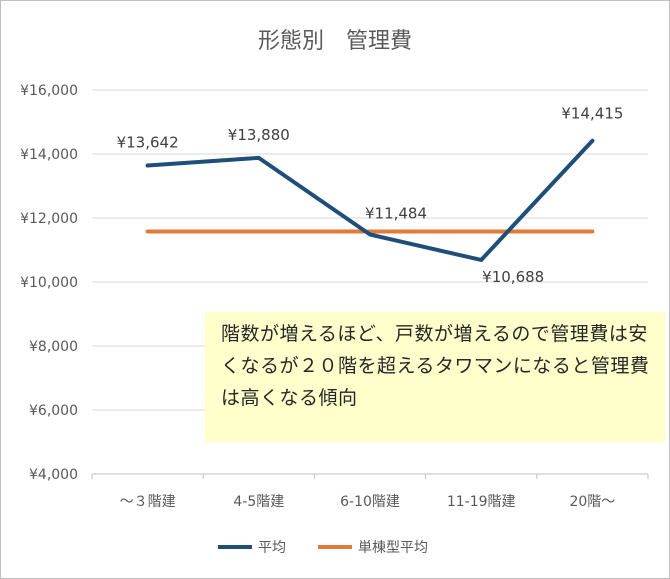 The image size is (670, 579). I want to click on legend-label: 単棟型平均, so click(393, 548).